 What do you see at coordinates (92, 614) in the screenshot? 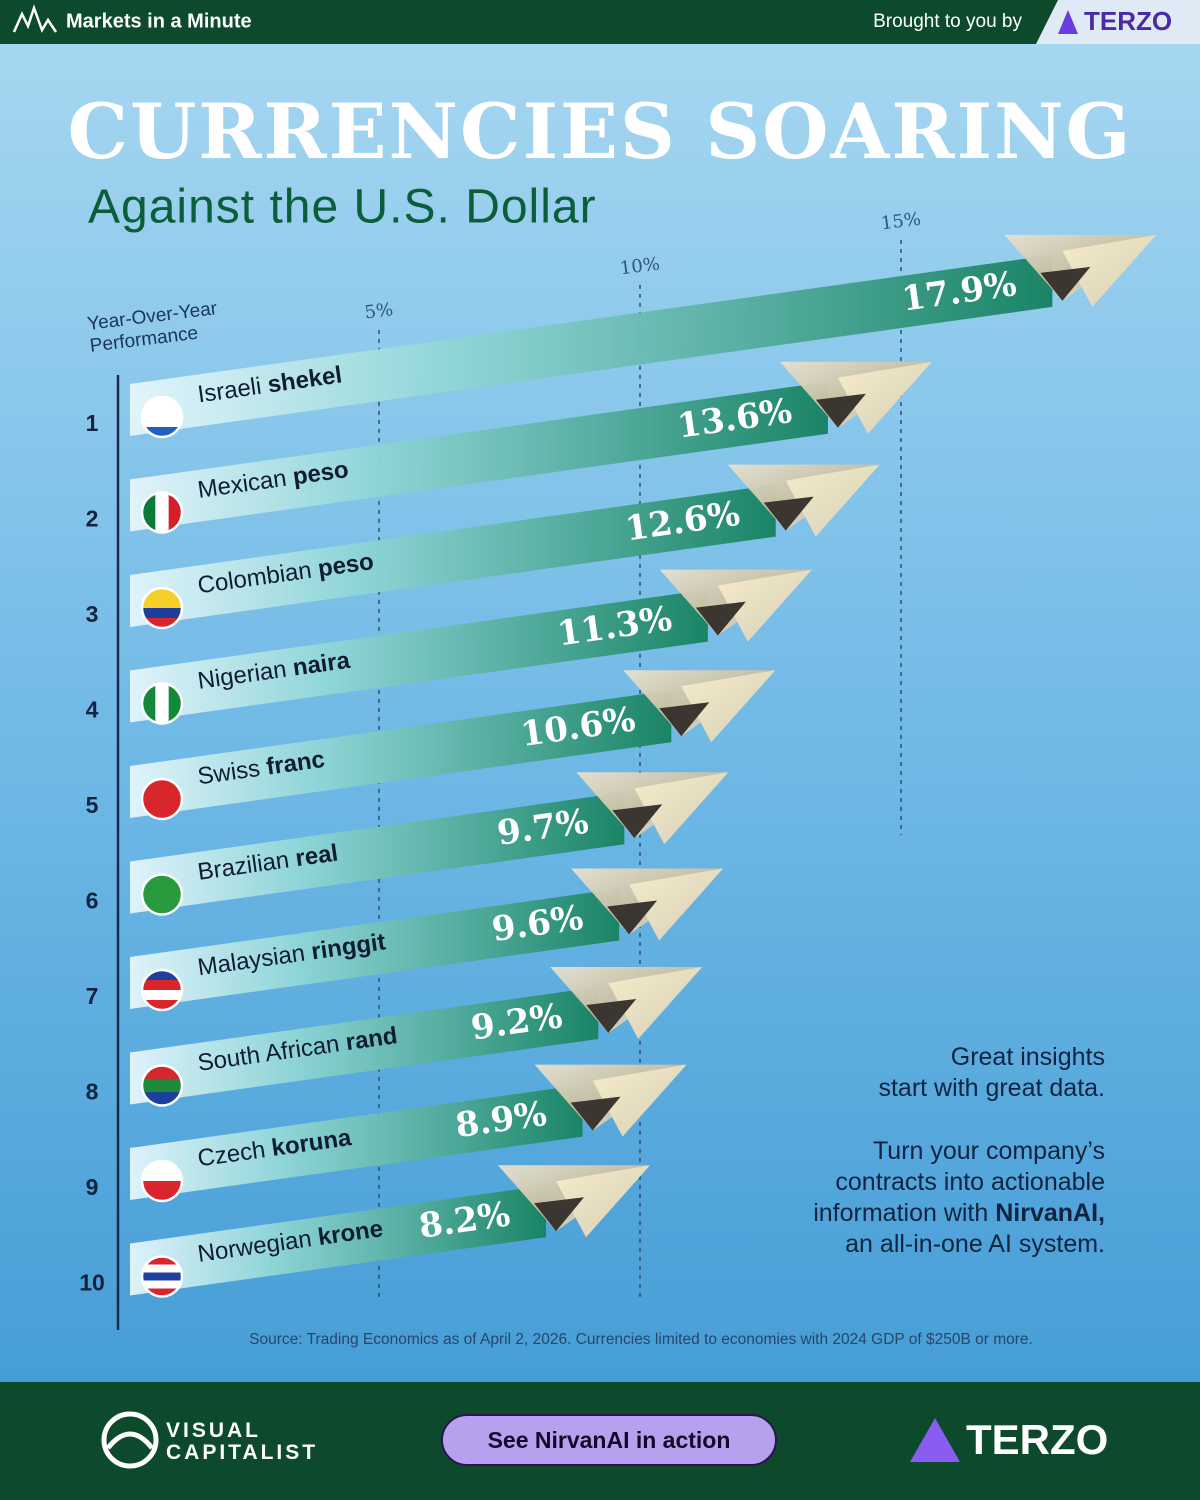
I see `rank-label: 3` at bounding box center [92, 614].